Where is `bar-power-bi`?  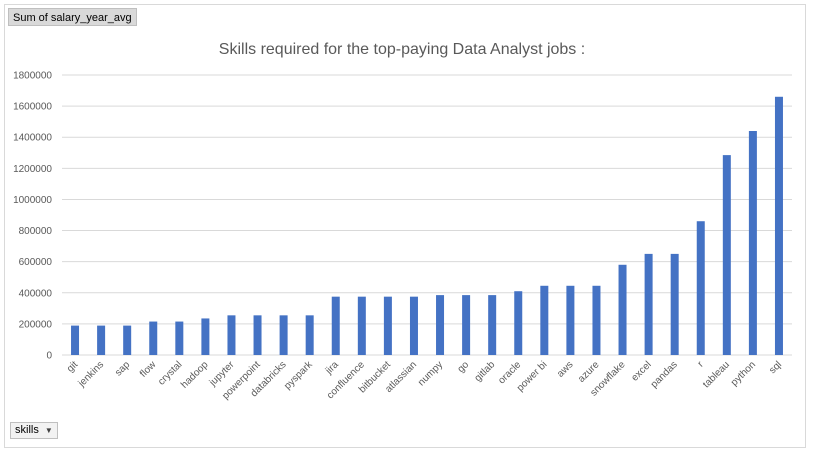
bar-power-bi is located at coordinates (544, 320).